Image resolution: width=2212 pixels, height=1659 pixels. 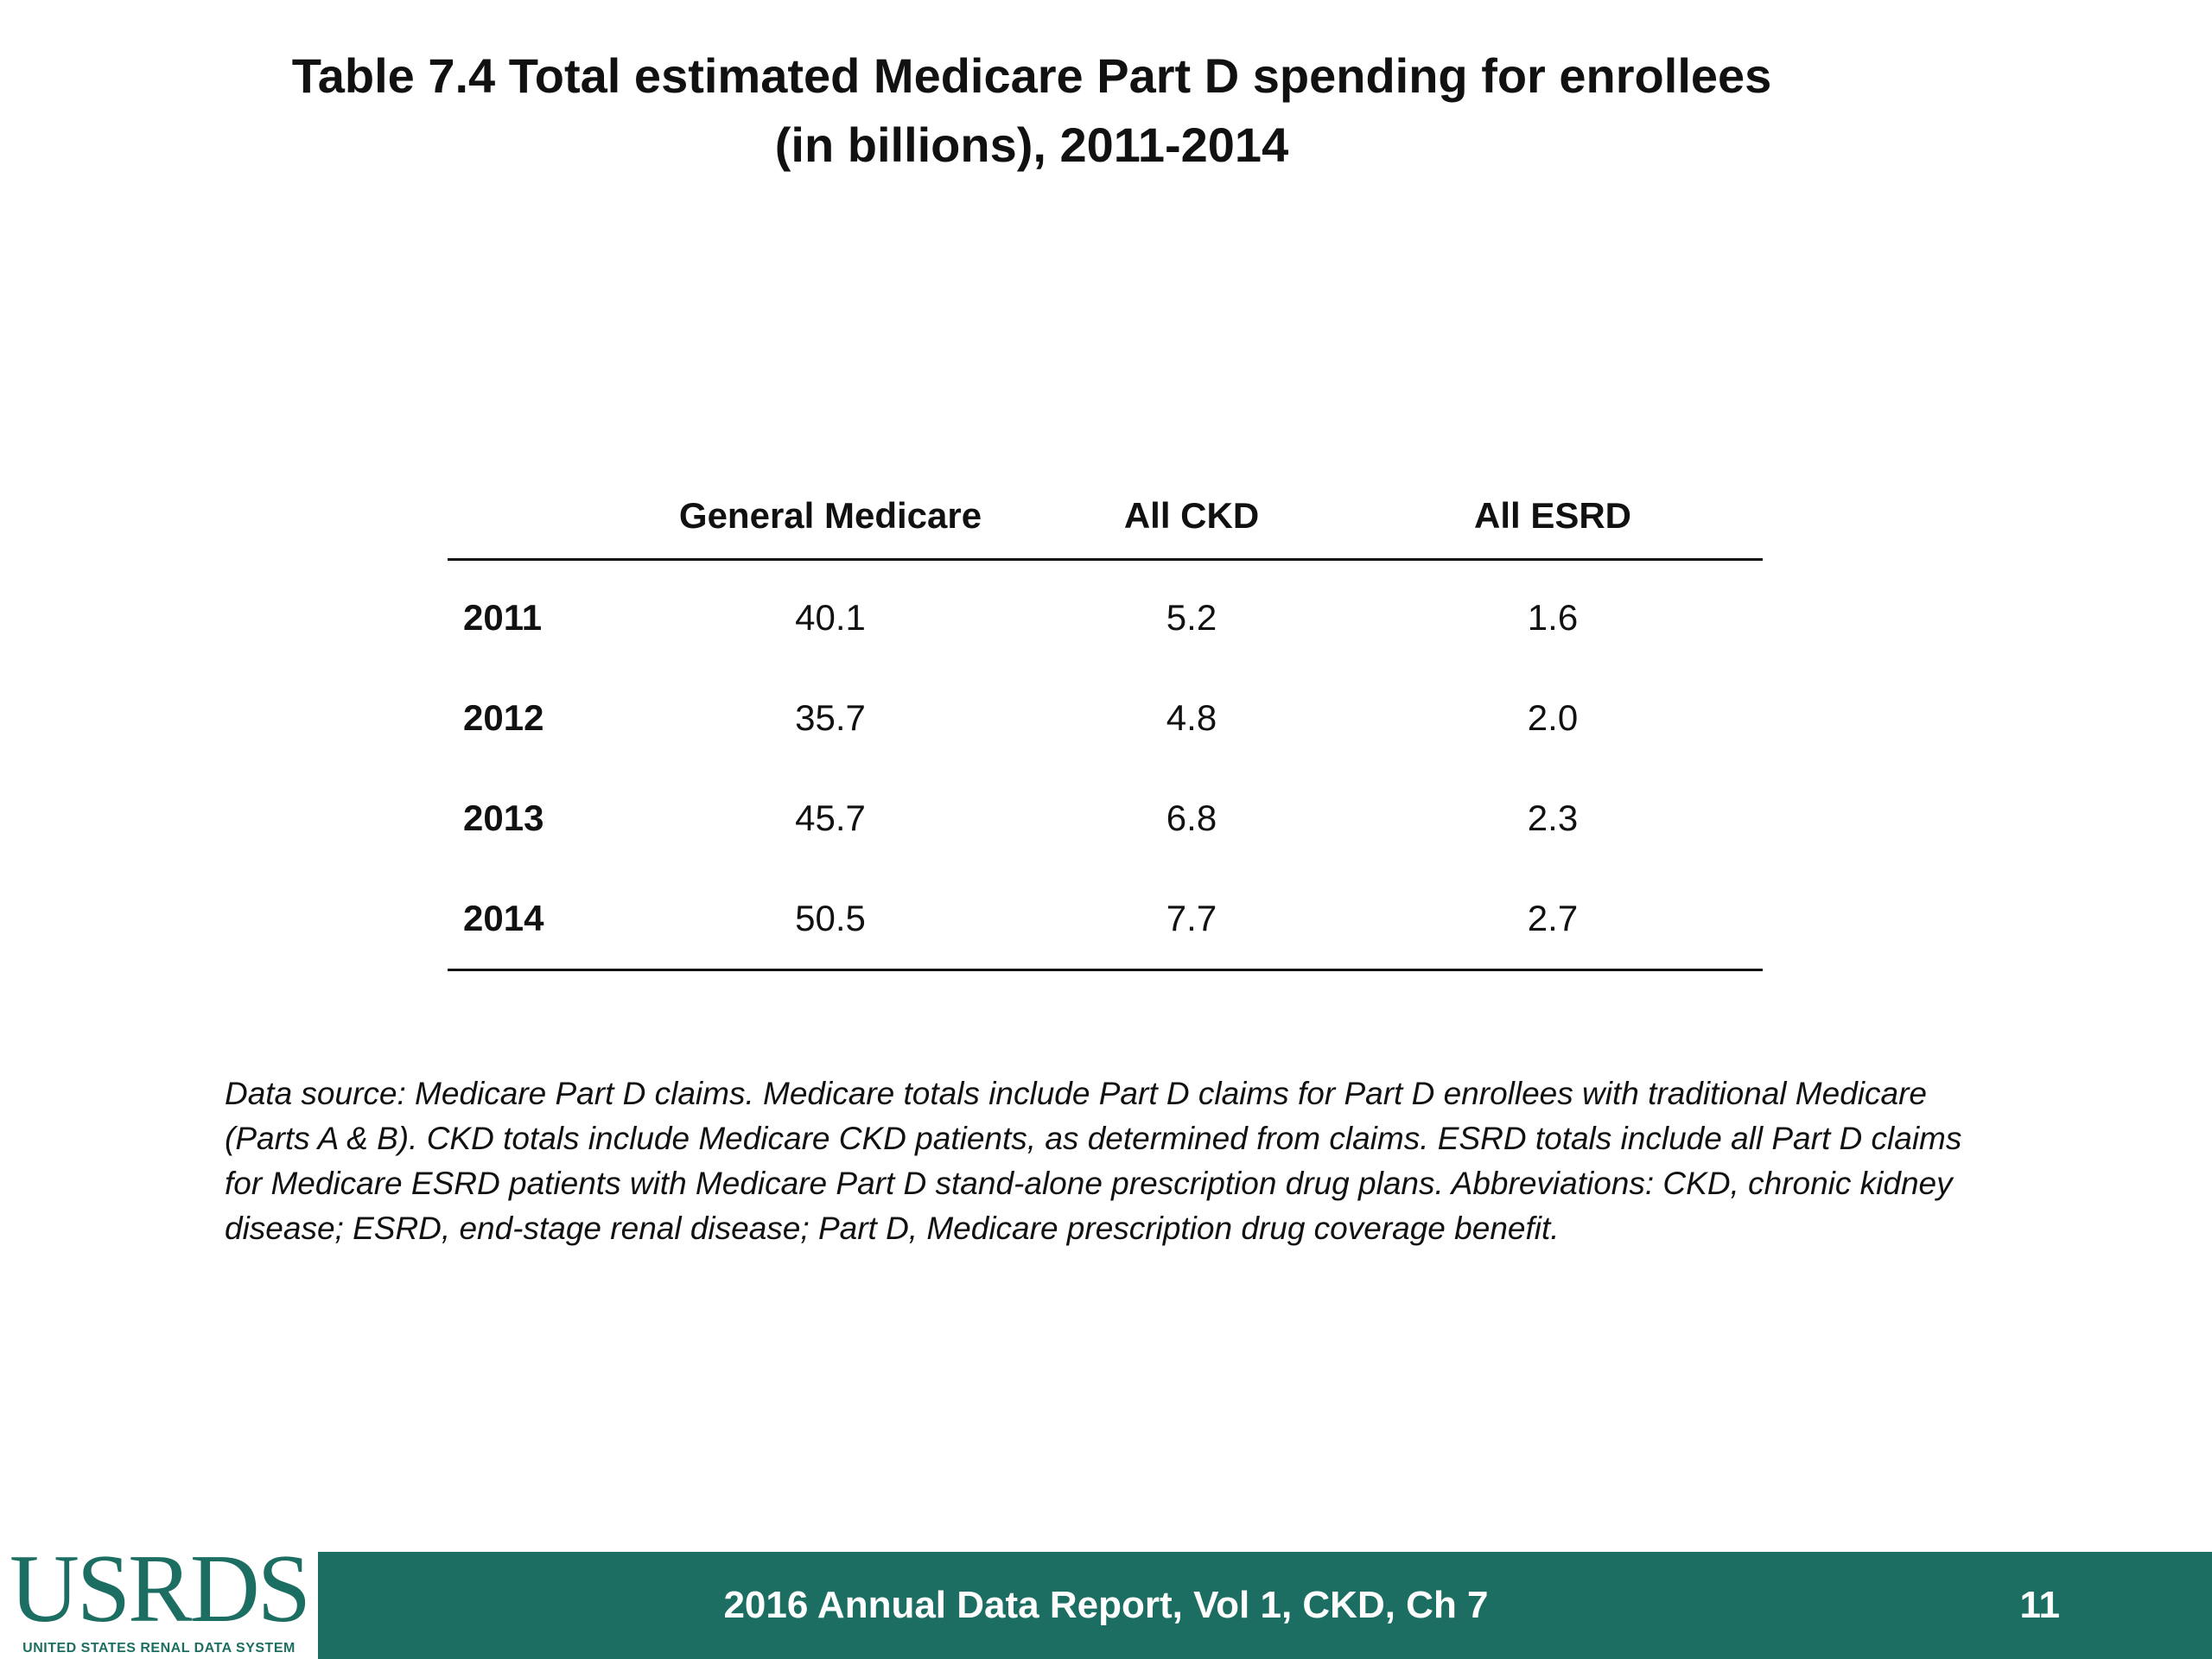 What do you see at coordinates (504, 818) in the screenshot?
I see `row-year: 2013` at bounding box center [504, 818].